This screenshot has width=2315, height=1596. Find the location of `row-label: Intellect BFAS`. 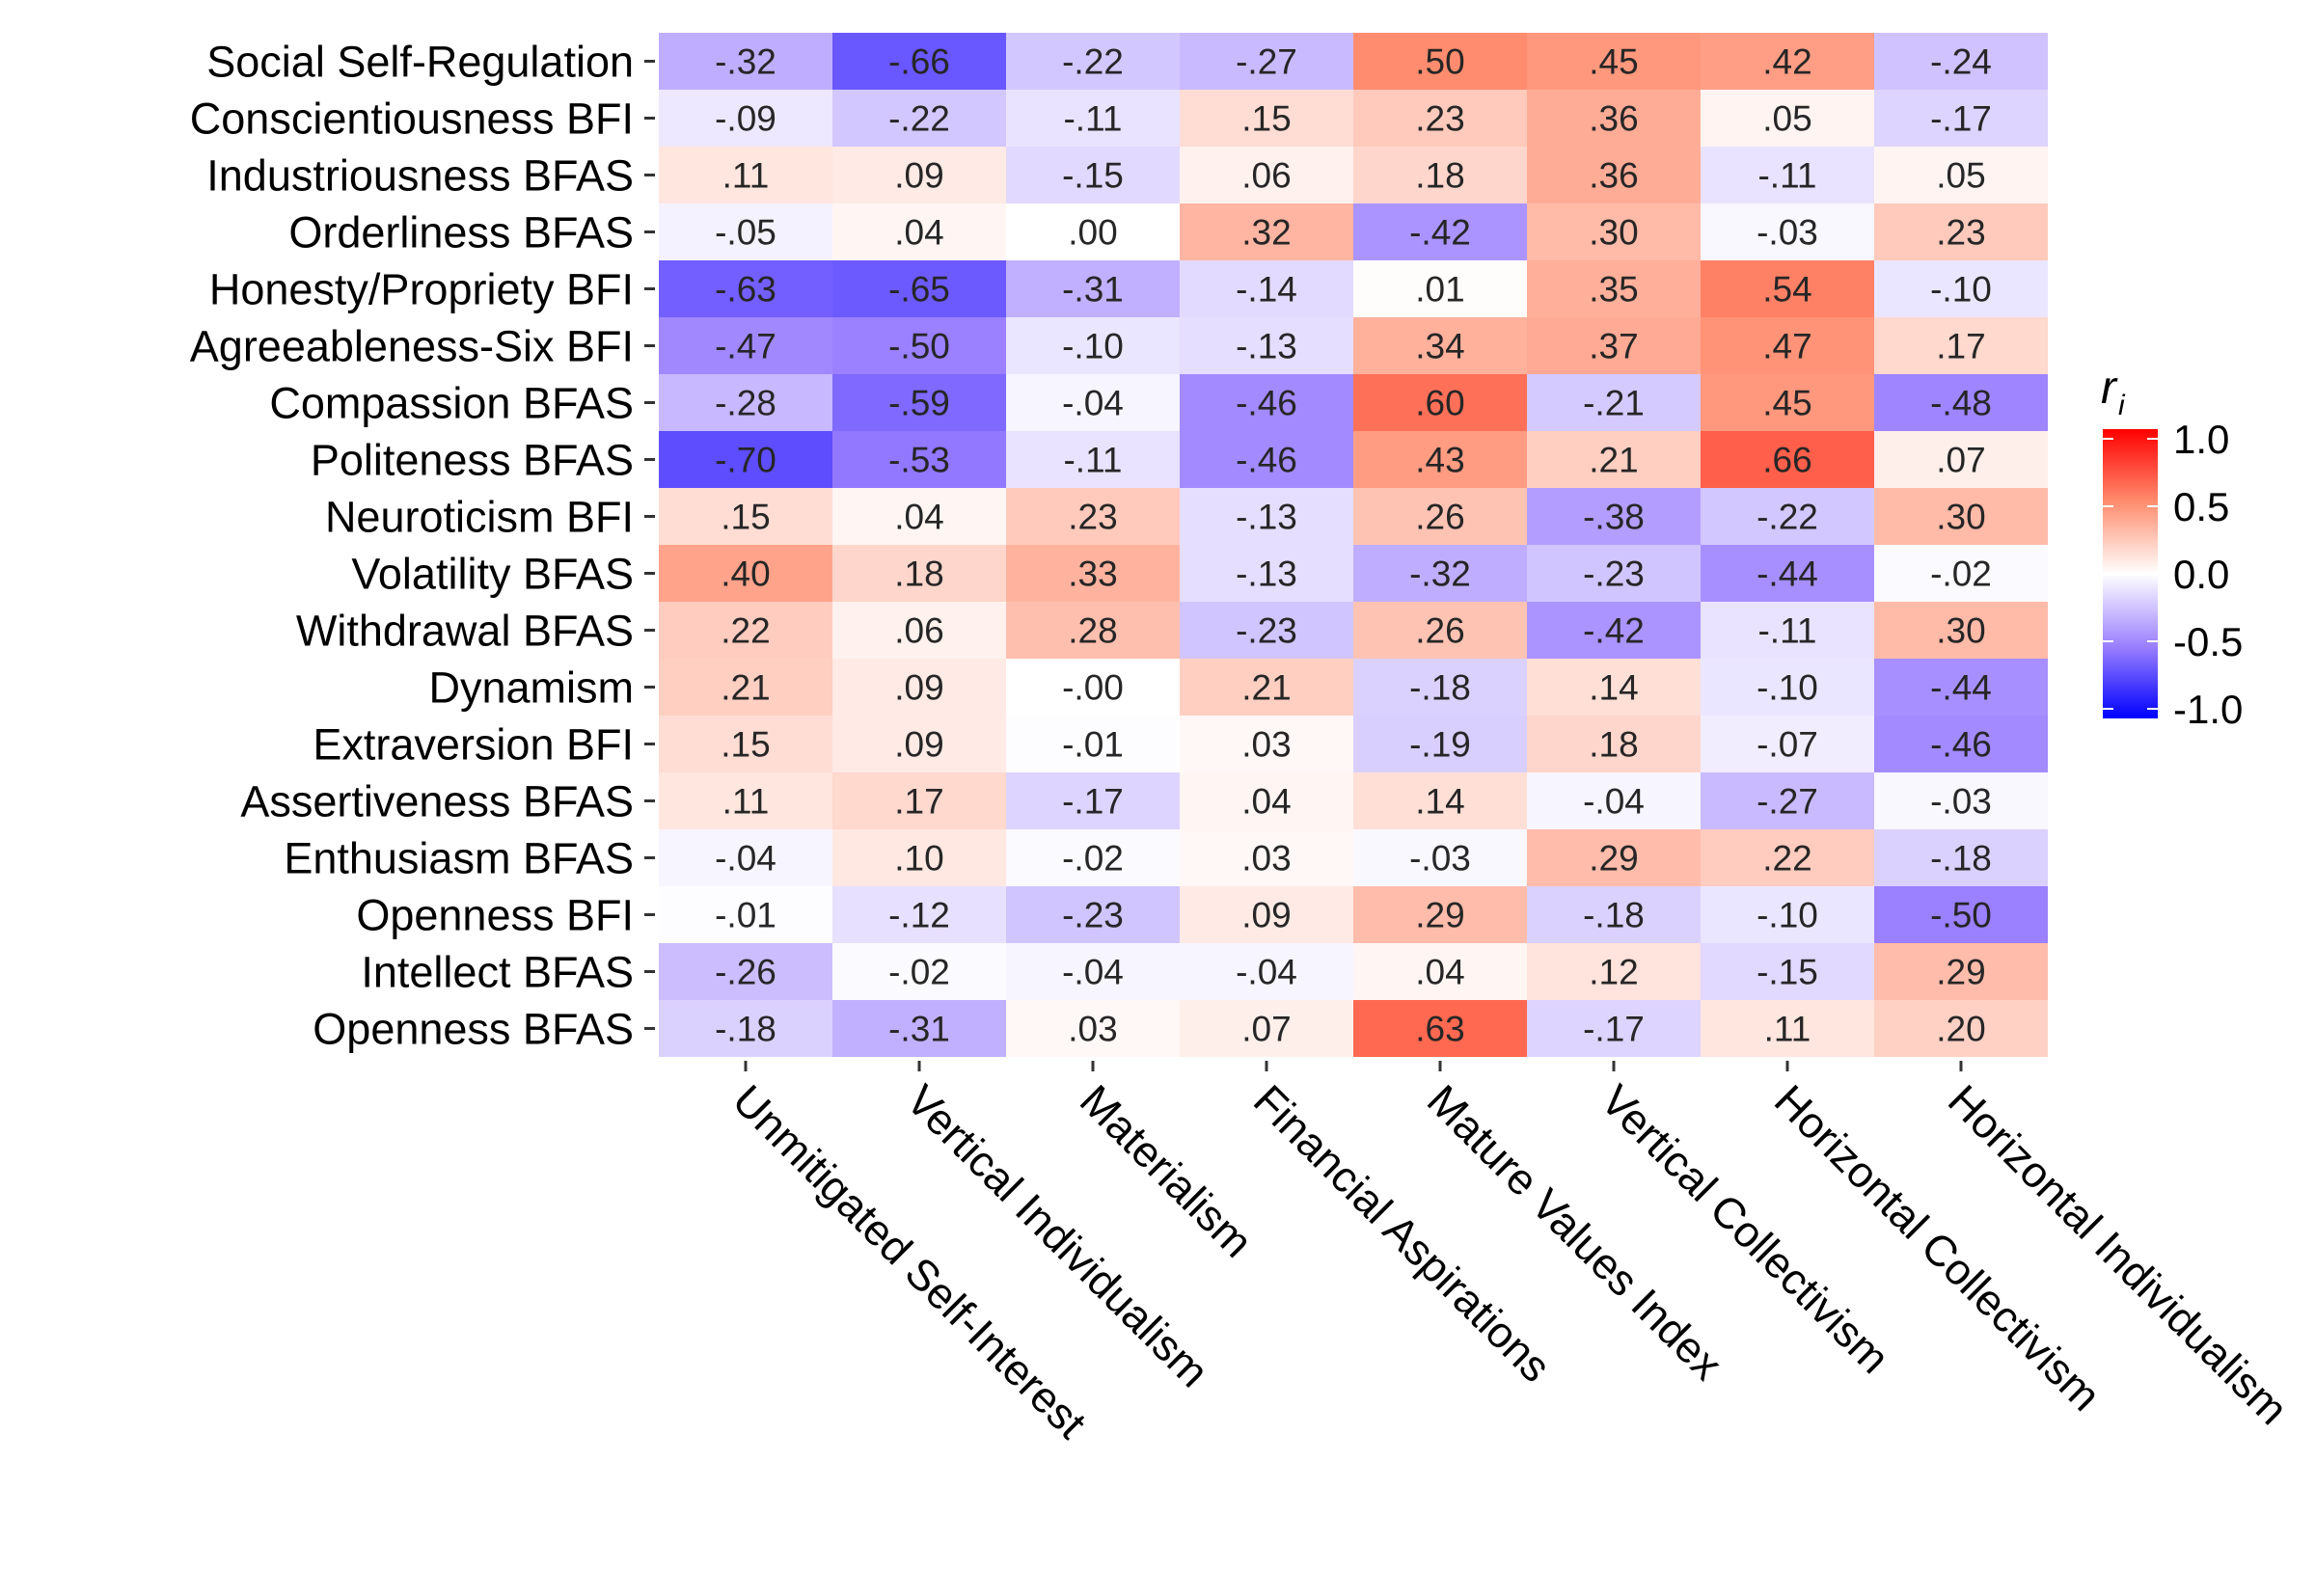

row-label: Intellect BFAS is located at coordinates (498, 973).